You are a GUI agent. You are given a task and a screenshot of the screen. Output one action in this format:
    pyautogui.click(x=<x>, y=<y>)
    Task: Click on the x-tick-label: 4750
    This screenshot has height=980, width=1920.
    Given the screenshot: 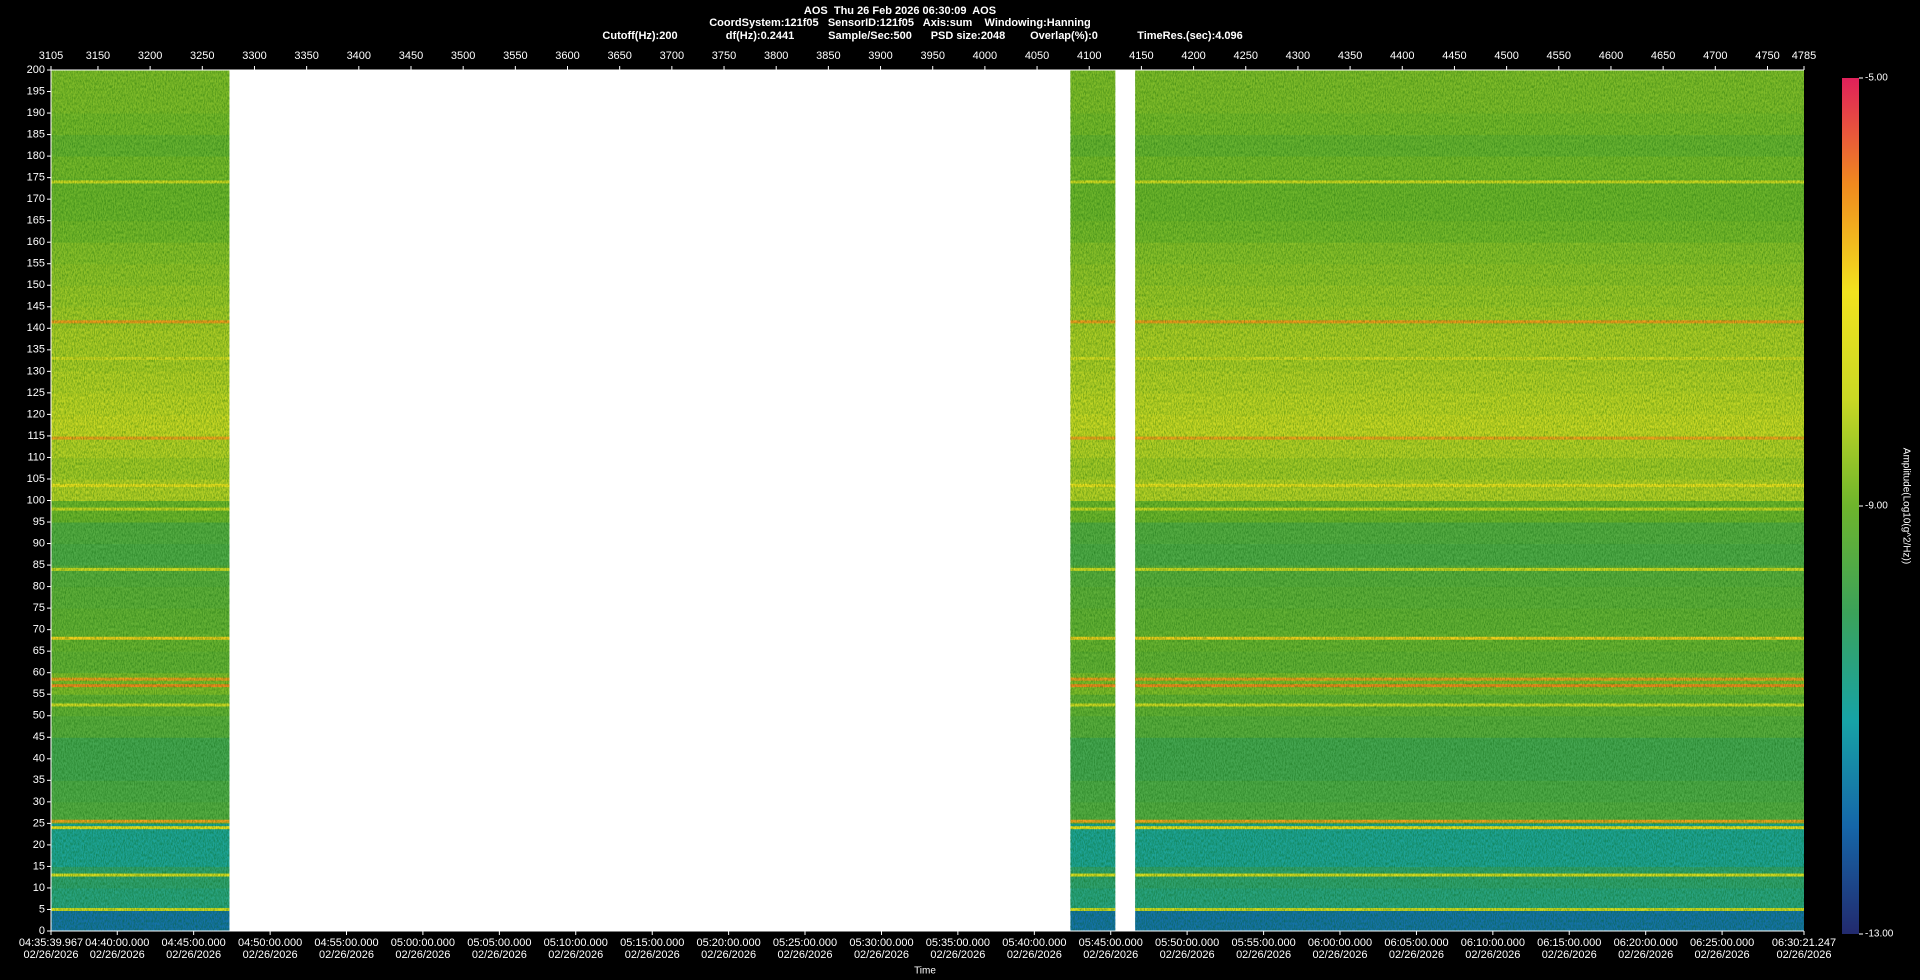 What is the action you would take?
    pyautogui.click(x=1767, y=56)
    